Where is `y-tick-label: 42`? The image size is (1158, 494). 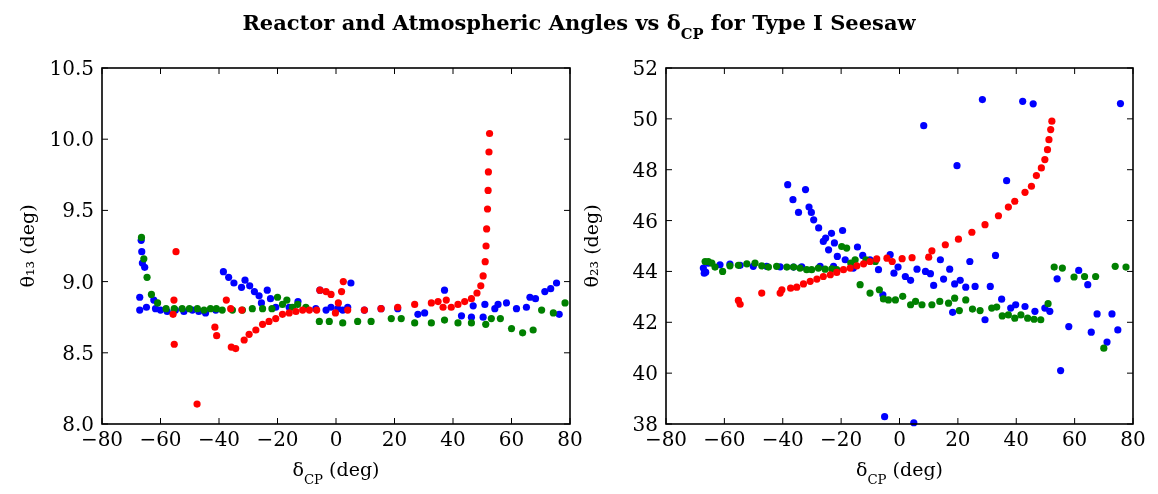 y-tick-label: 42 is located at coordinates (645, 322).